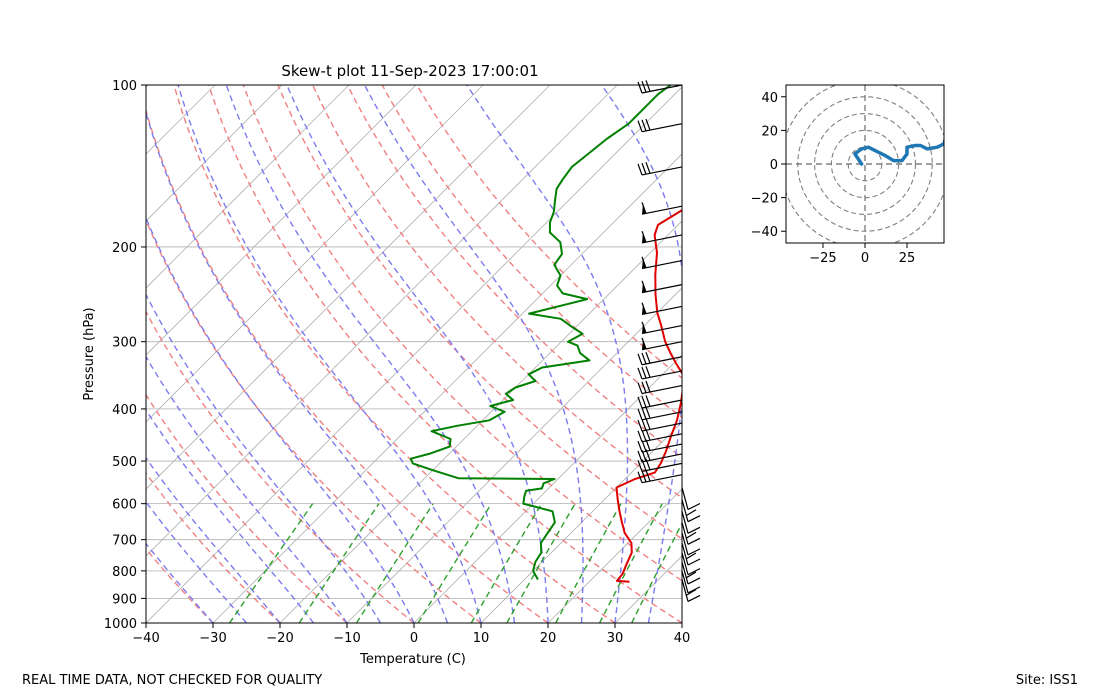 This screenshot has width=1100, height=700. Describe the element at coordinates (907, 258) in the screenshot. I see `hodograph-x-tick-label: 25` at that location.